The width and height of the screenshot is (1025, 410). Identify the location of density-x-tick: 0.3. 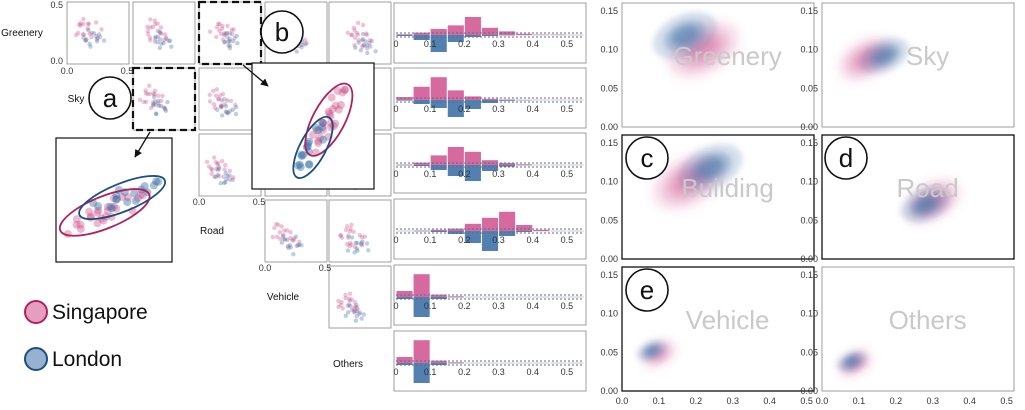
(733, 401).